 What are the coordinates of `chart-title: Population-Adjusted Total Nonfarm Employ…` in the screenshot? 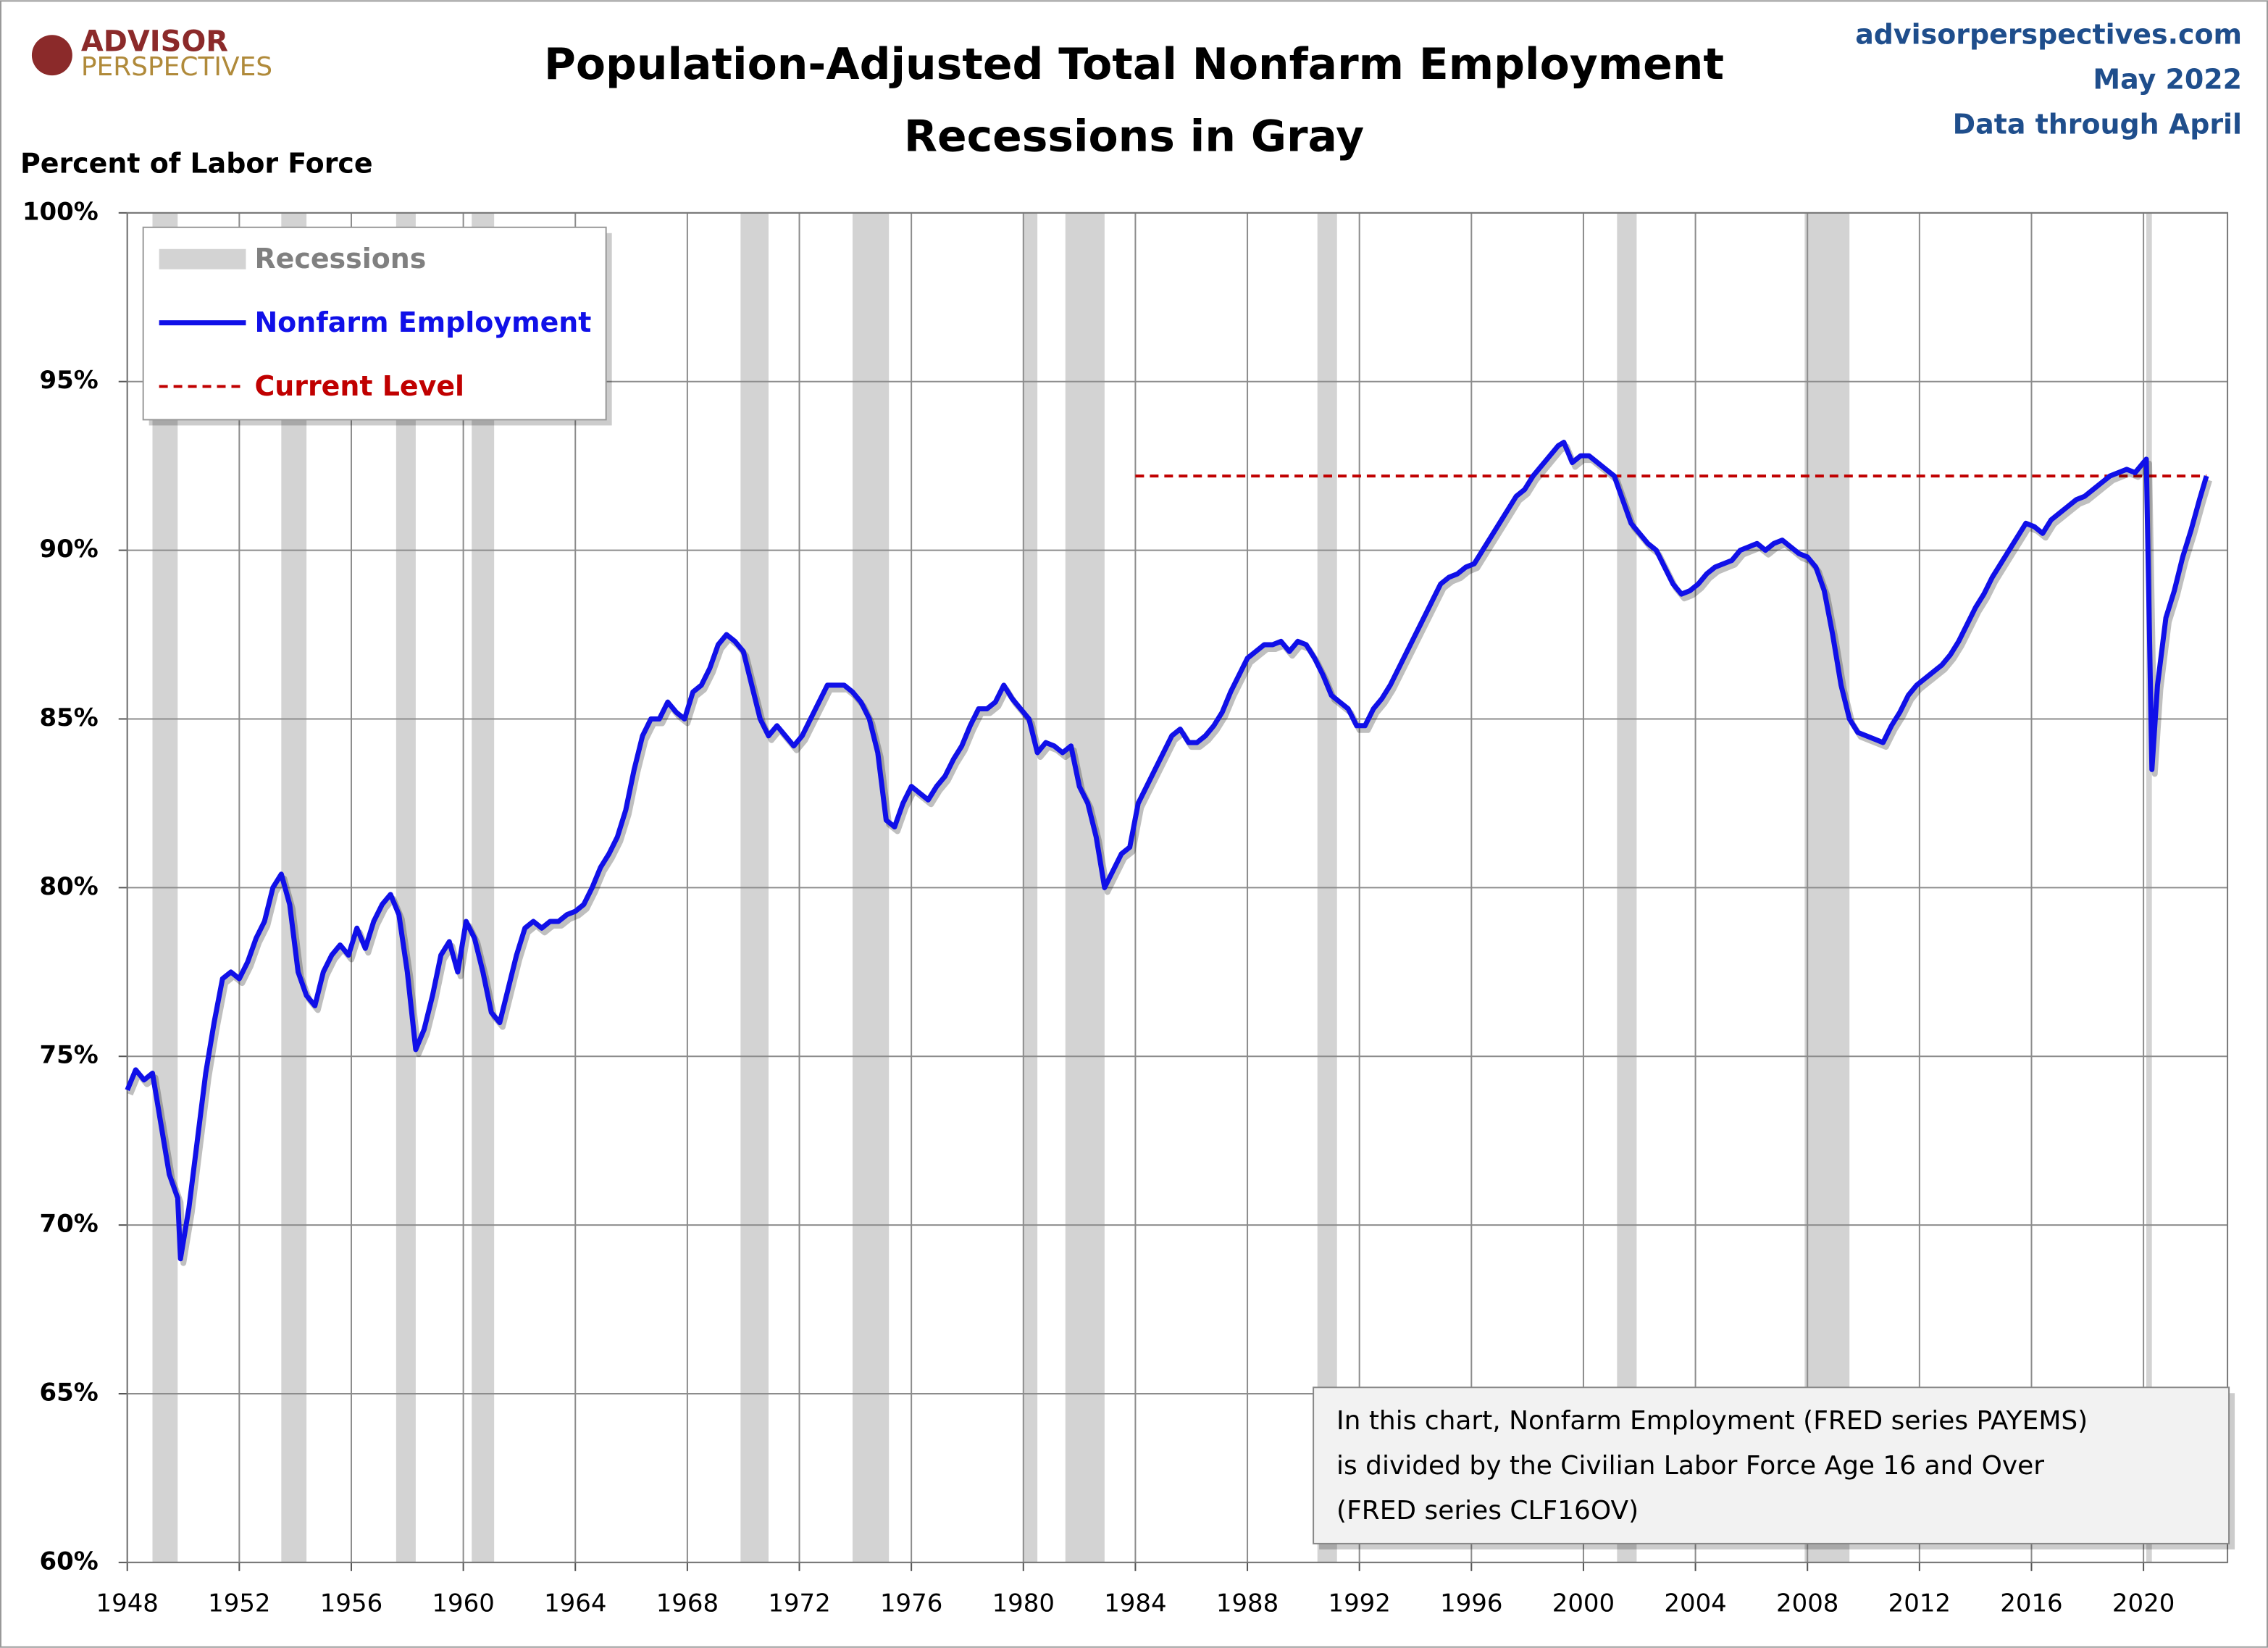 It's located at (1134, 64).